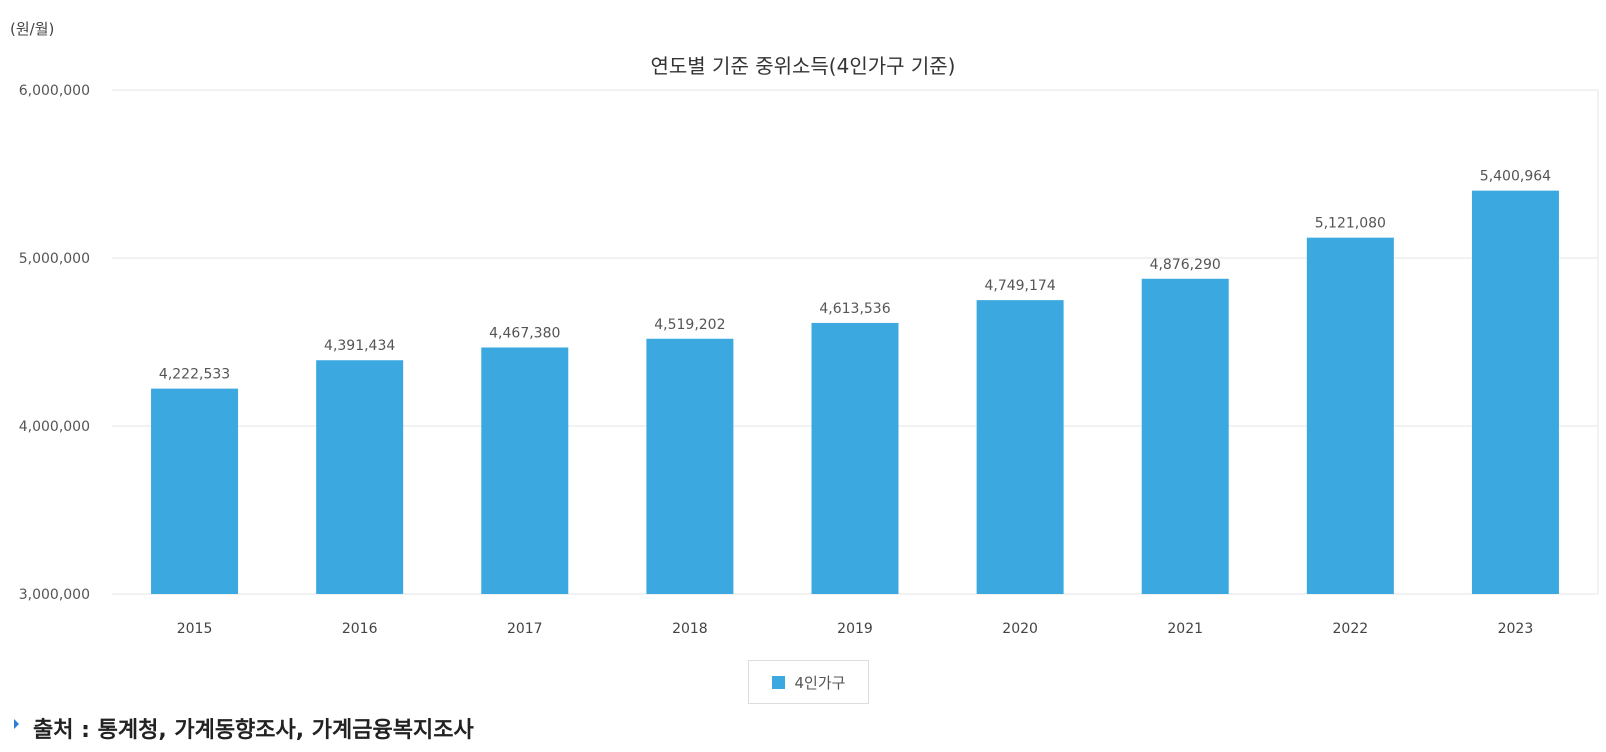 Image resolution: width=1606 pixels, height=752 pixels. I want to click on y-axis-ticks: 3,000,000 4,000,000 5,000,000 6,000,000, so click(54, 343).